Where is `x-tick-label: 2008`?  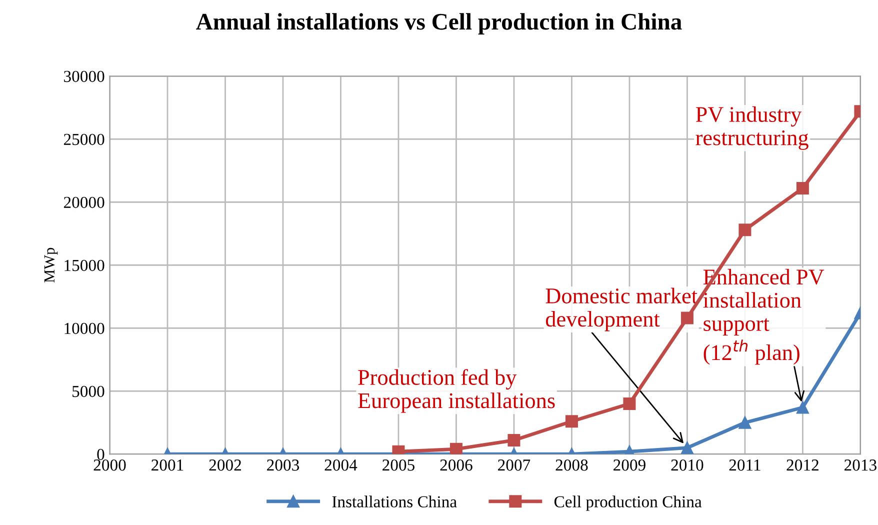
x-tick-label: 2008 is located at coordinates (572, 465).